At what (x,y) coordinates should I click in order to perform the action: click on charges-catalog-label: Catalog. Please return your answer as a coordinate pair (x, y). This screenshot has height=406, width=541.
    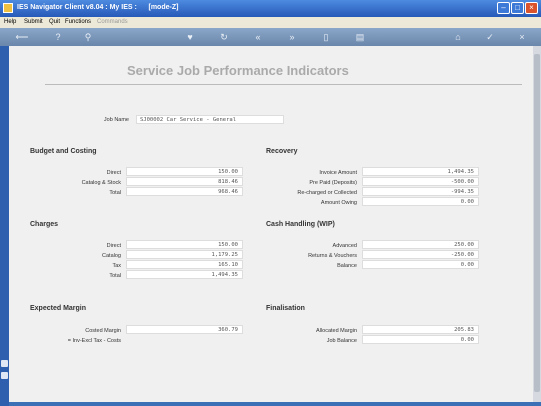
    Looking at the image, I should click on (111, 256).